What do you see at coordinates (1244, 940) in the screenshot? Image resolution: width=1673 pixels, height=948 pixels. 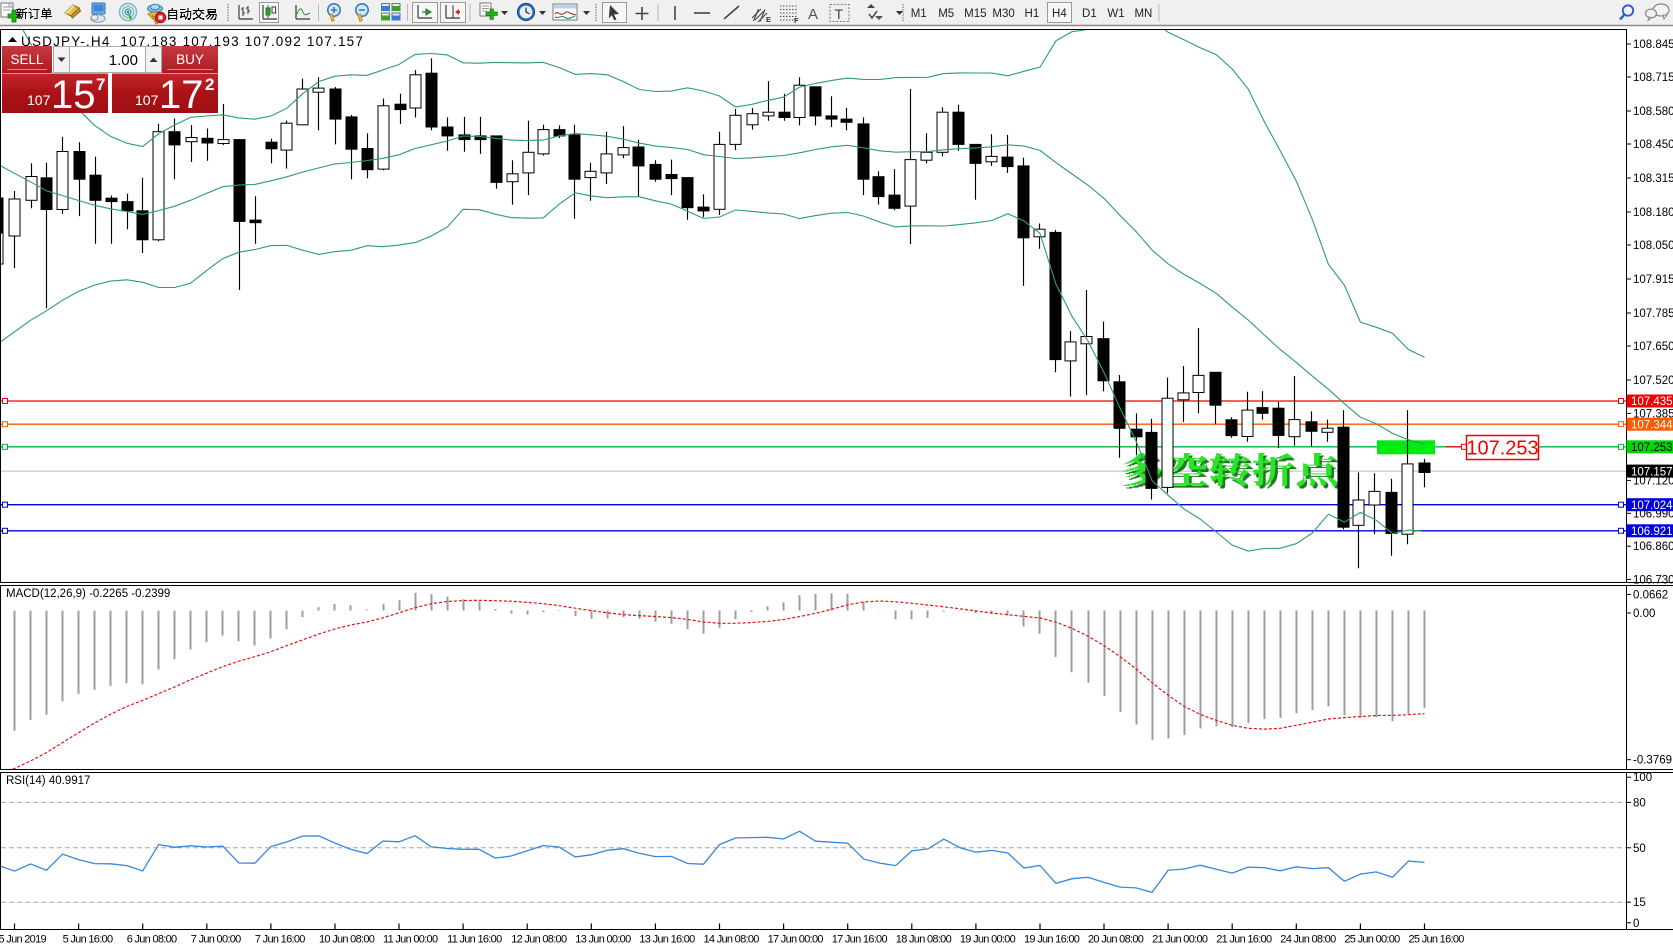 I see `svg-text: 21 Jun 16:00` at bounding box center [1244, 940].